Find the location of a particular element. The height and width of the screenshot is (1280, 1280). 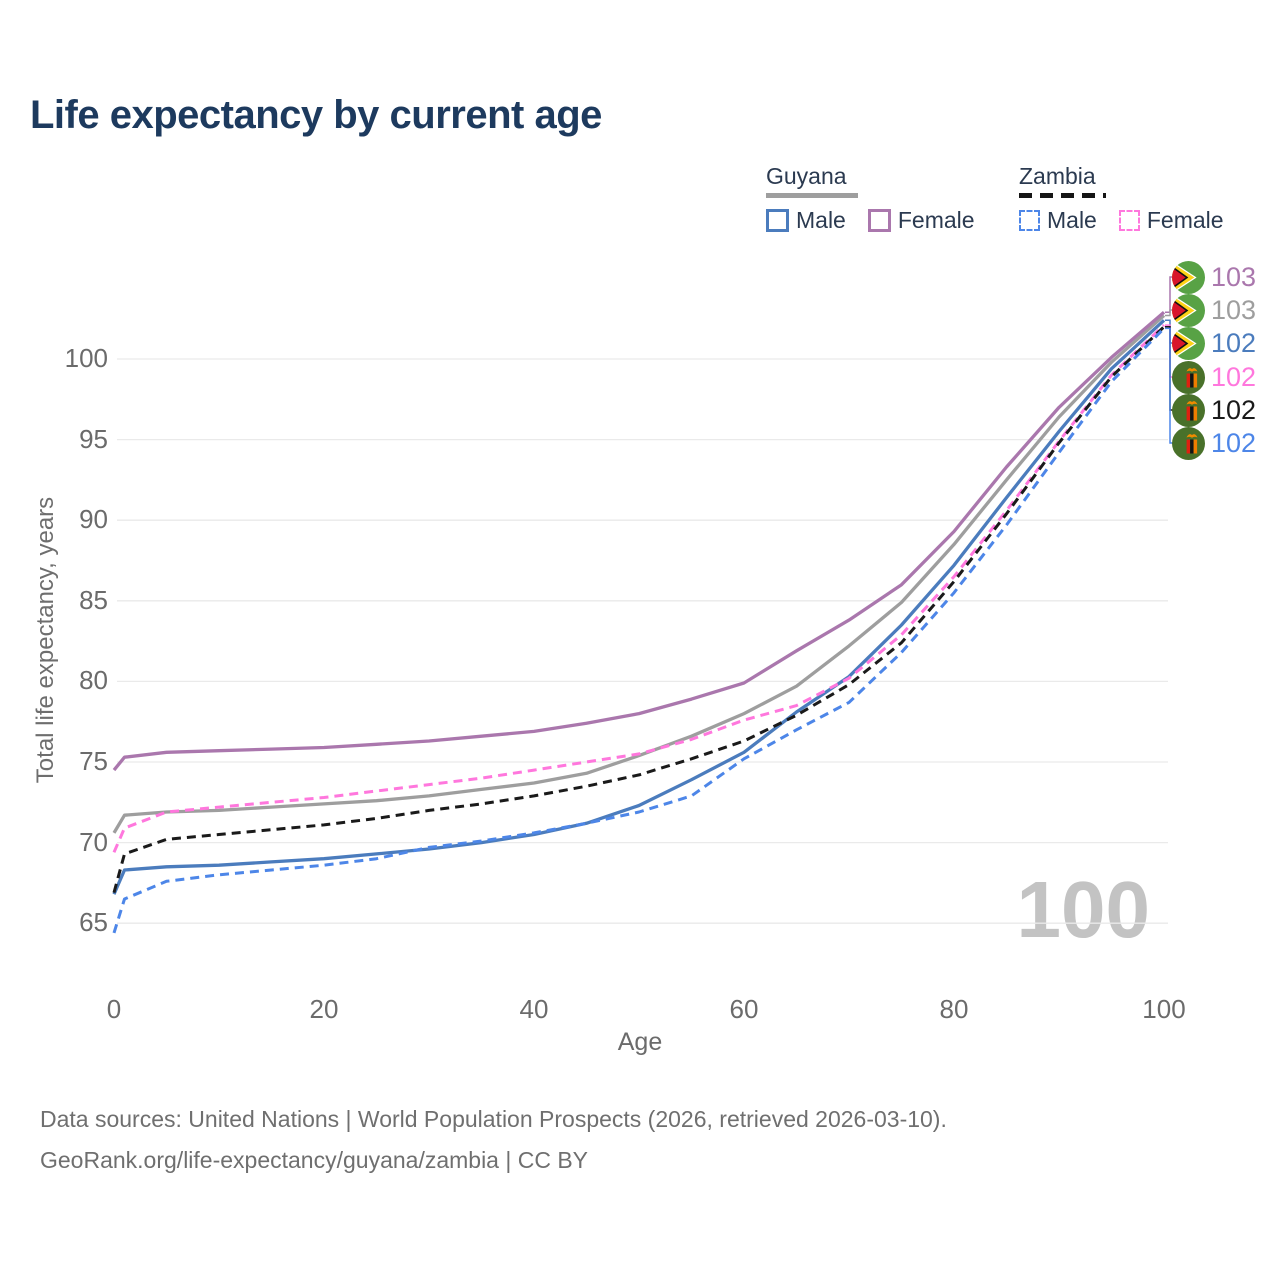

end-label-connector-zambia-male is located at coordinates (1169, 385).